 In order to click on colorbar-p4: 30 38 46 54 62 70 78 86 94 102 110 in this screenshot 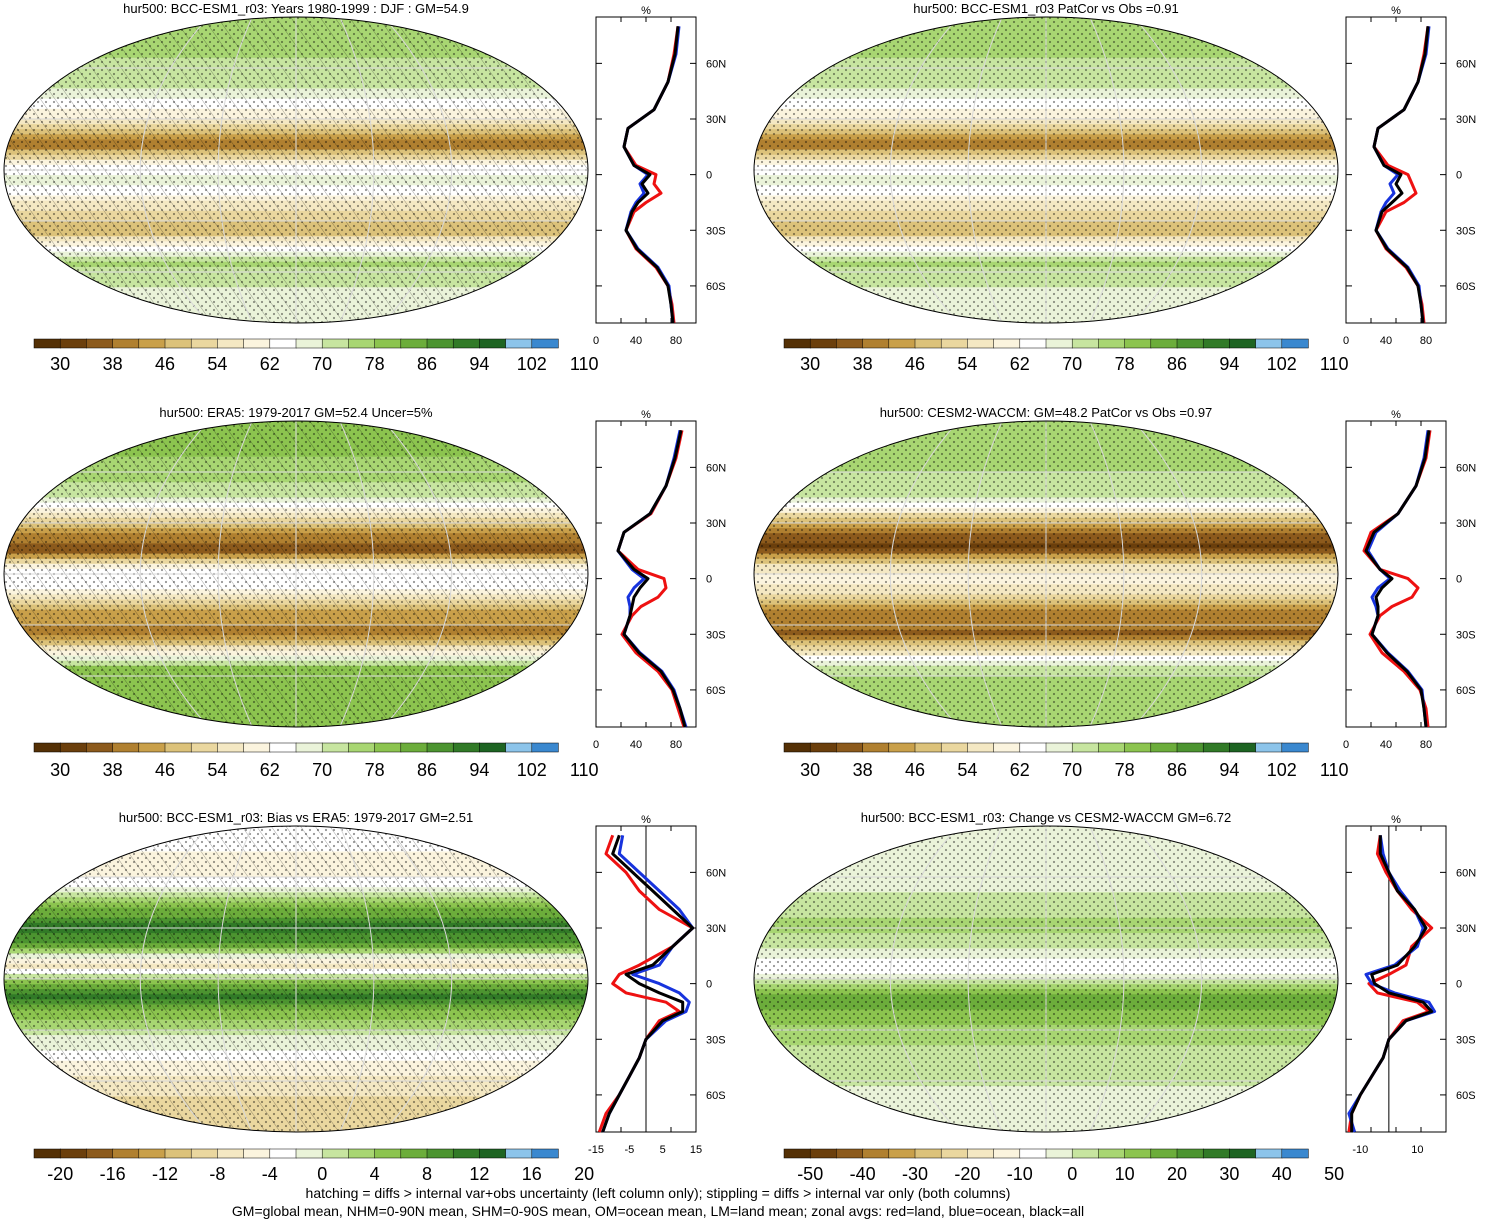, I will do `click(1066, 761)`.